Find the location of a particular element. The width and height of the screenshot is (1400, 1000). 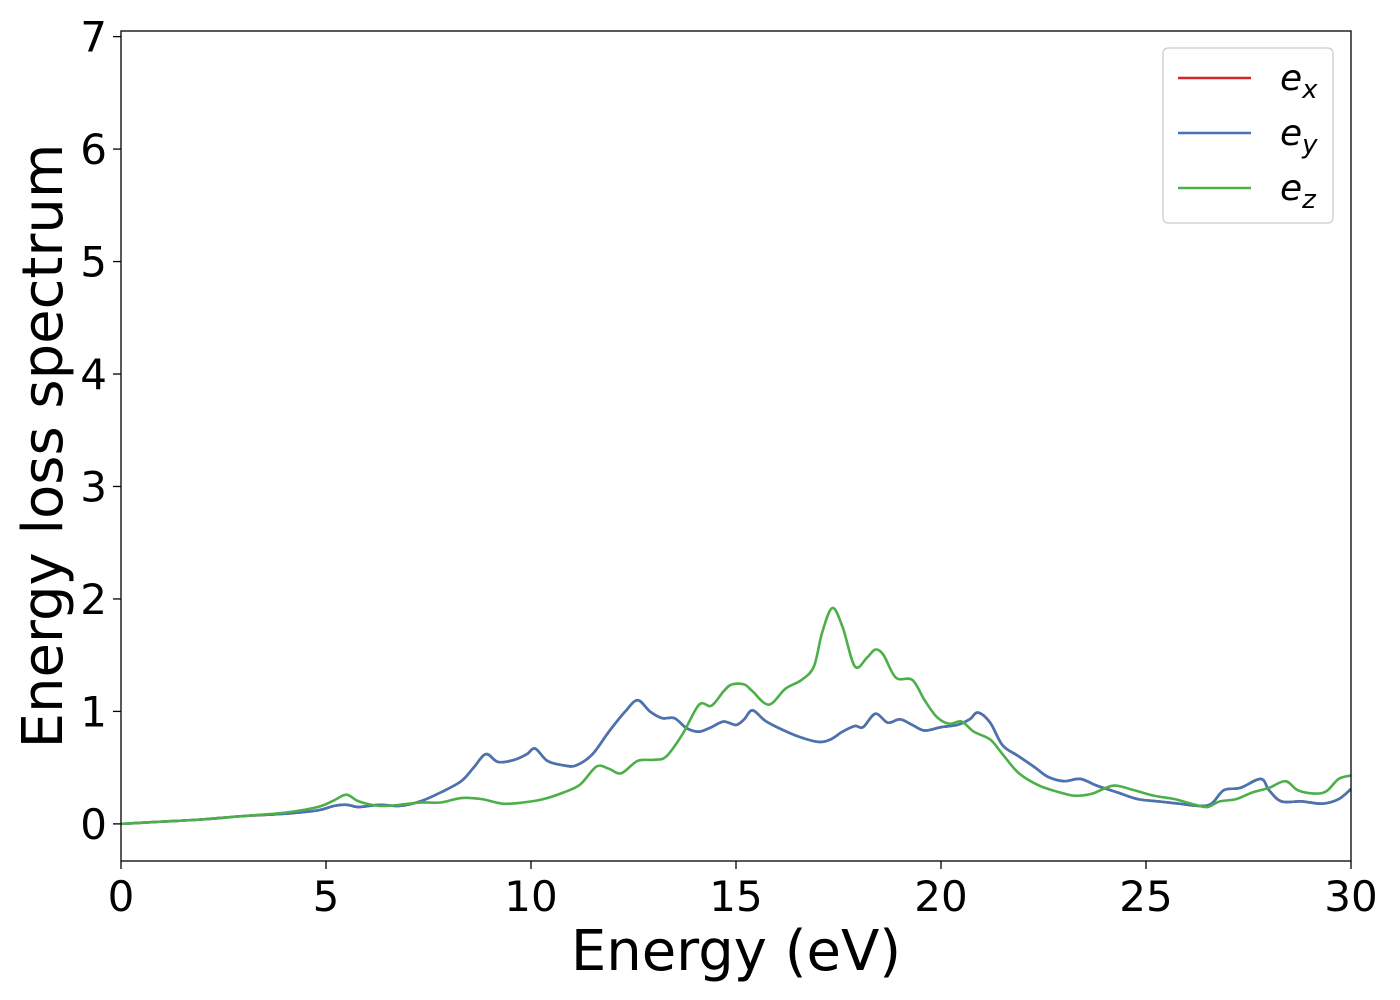

y-tick-label: 0 is located at coordinates (93, 824).